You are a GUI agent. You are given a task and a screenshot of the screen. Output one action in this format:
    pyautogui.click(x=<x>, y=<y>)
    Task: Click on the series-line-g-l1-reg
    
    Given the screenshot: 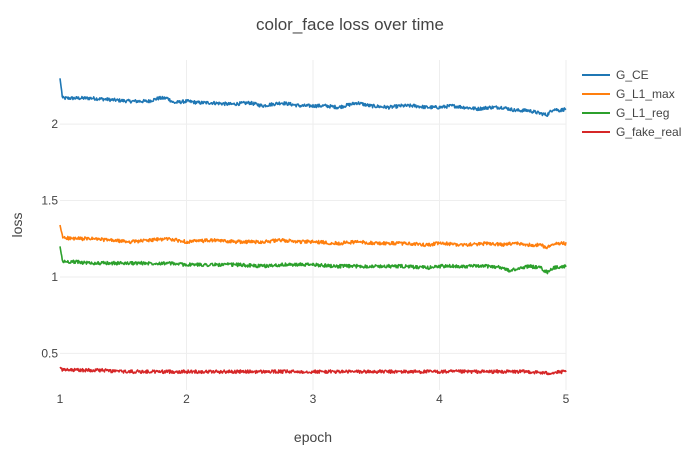 What is the action you would take?
    pyautogui.click(x=313, y=260)
    